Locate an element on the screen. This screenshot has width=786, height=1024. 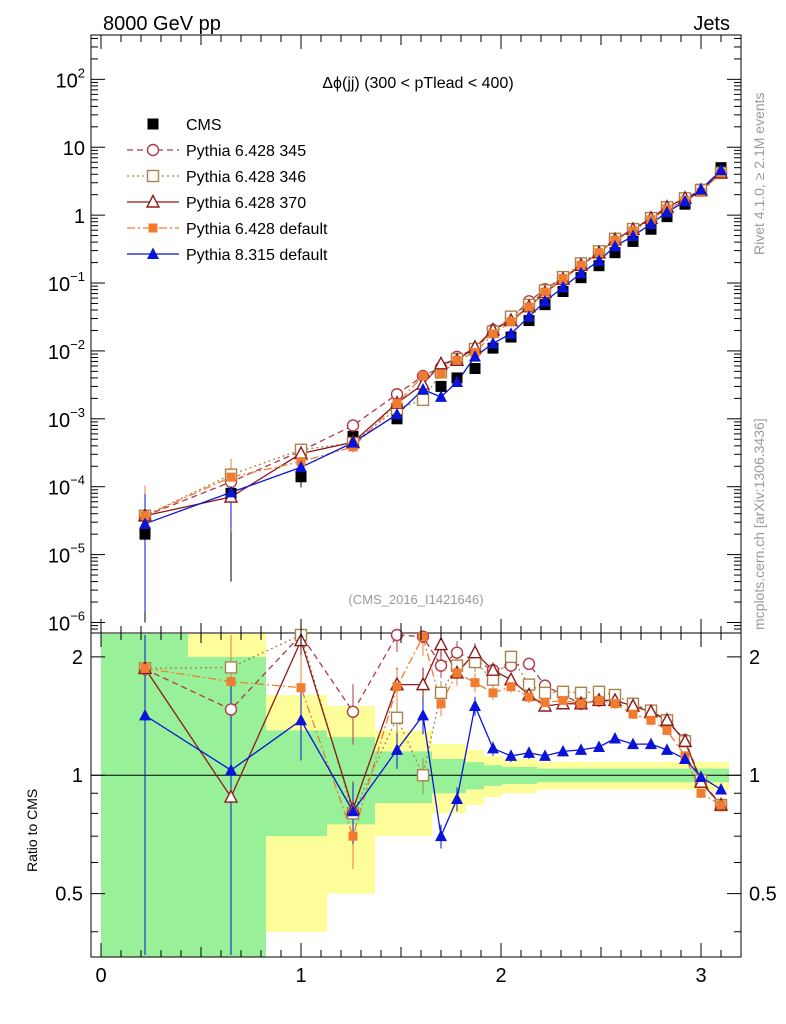
ratio-tick-label-right: 0.5 is located at coordinates (763, 895).